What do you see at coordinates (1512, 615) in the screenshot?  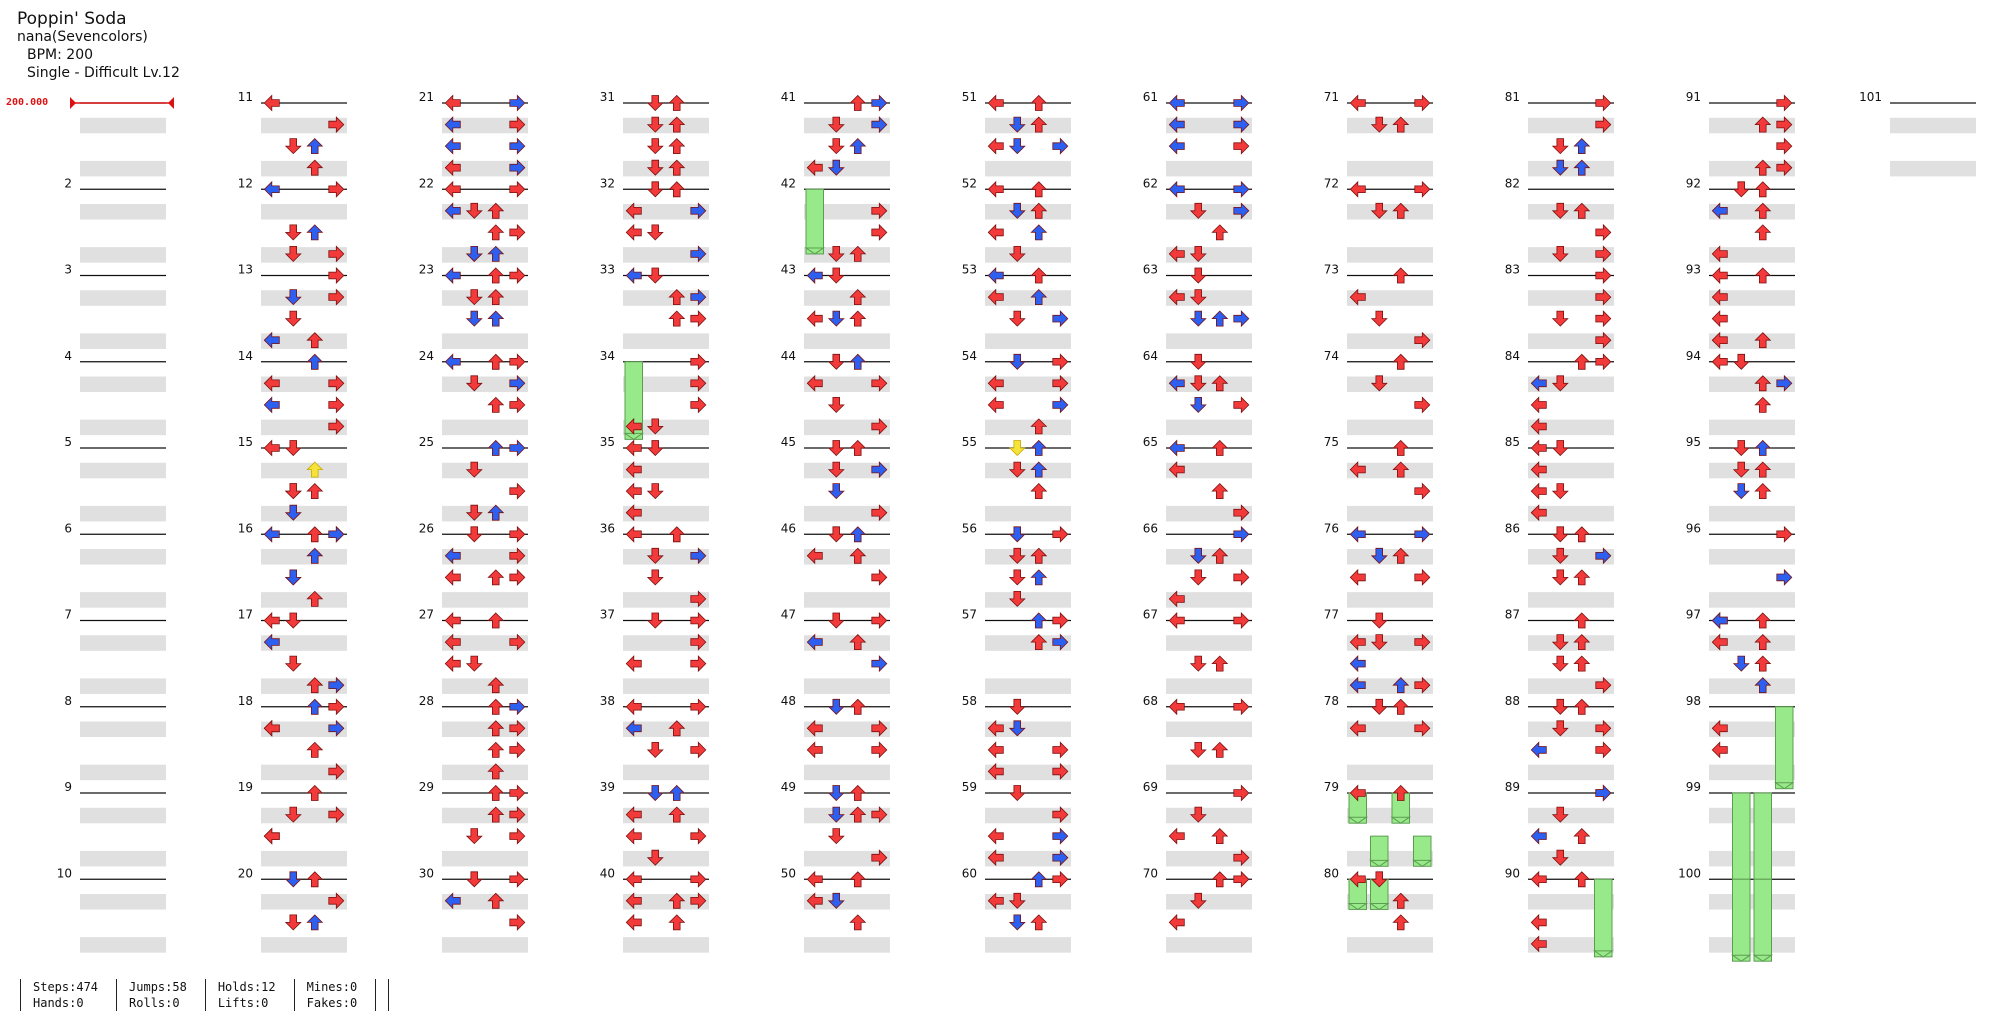 I see `measure-number: 87` at bounding box center [1512, 615].